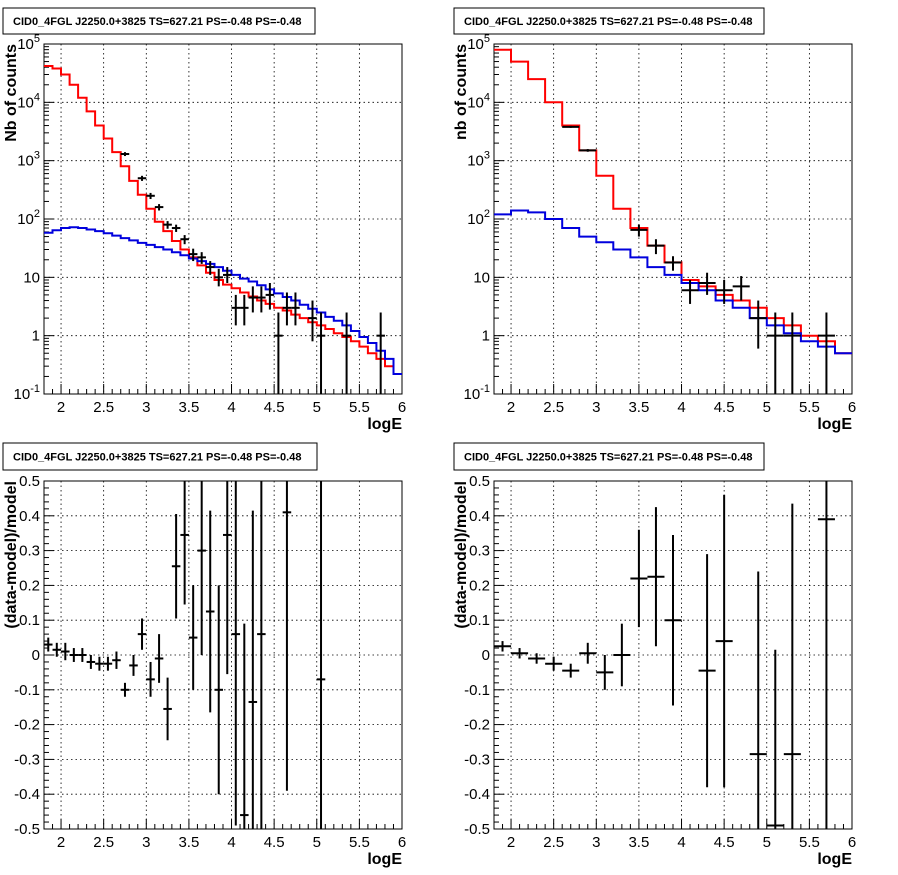 The width and height of the screenshot is (898, 875). What do you see at coordinates (31, 277) in the screenshot?
I see `y-tick-label: 10` at bounding box center [31, 277].